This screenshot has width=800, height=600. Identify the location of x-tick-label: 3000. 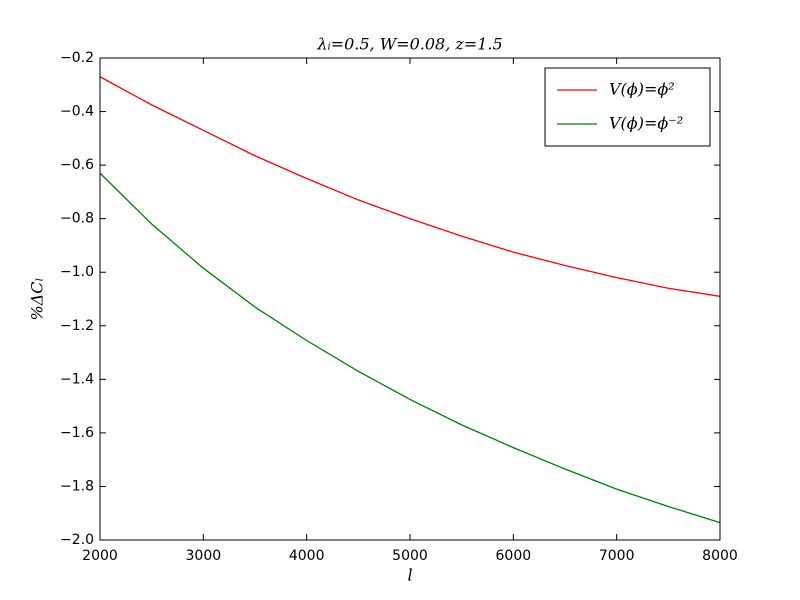
(204, 556).